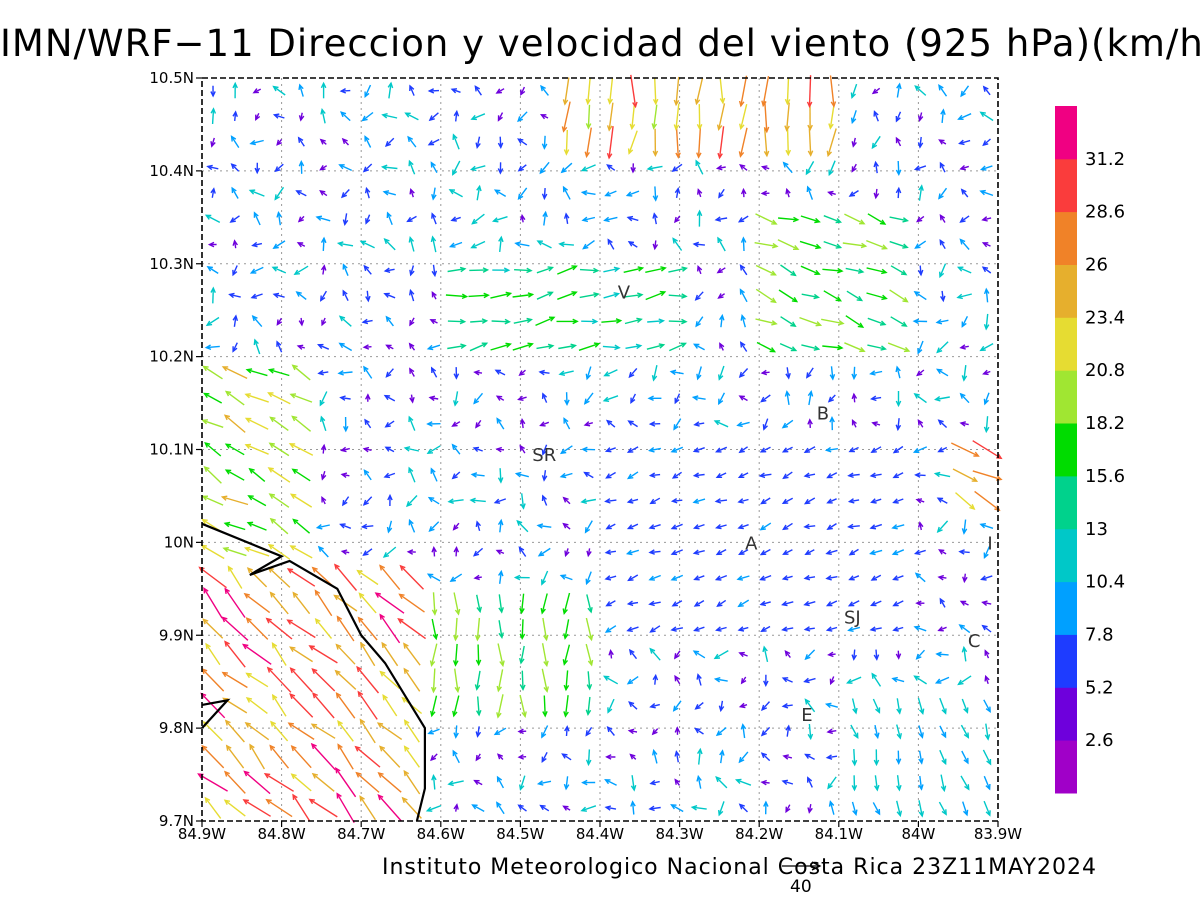 Image resolution: width=1200 pixels, height=900 pixels. I want to click on place-label: I, so click(989, 543).